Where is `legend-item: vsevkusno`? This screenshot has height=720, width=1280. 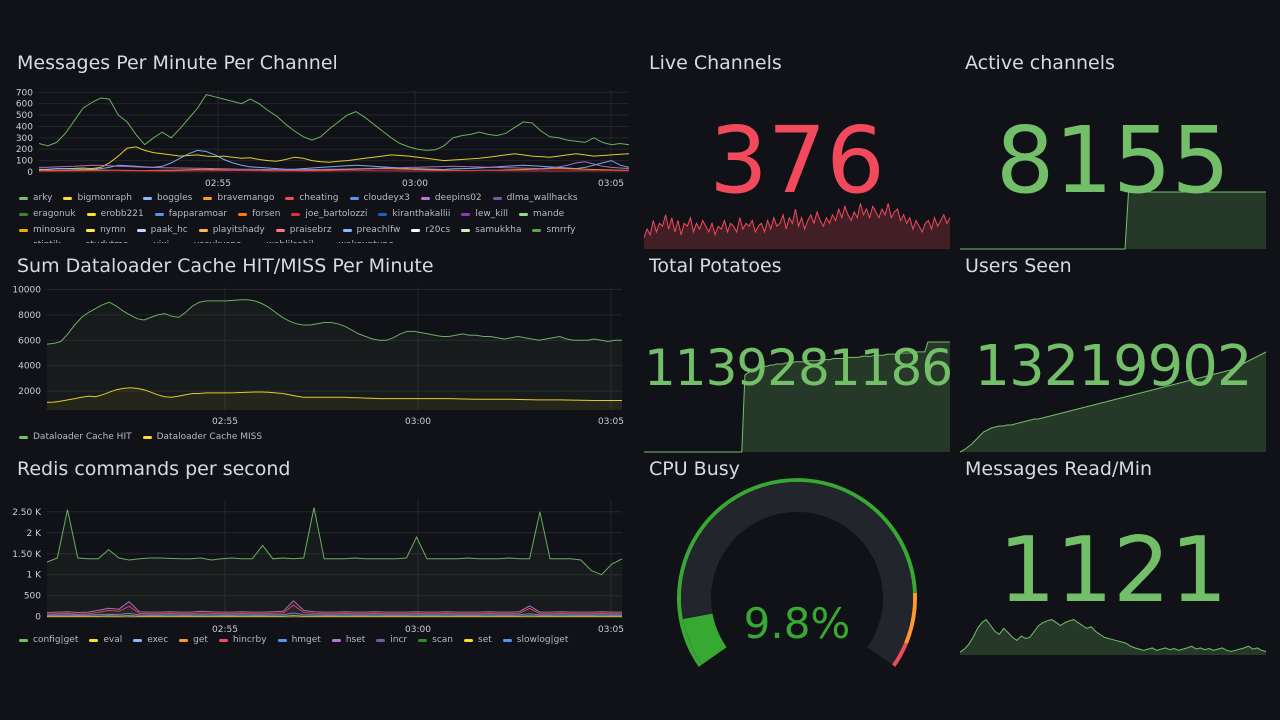
legend-item: vsevkusno is located at coordinates (210, 240).